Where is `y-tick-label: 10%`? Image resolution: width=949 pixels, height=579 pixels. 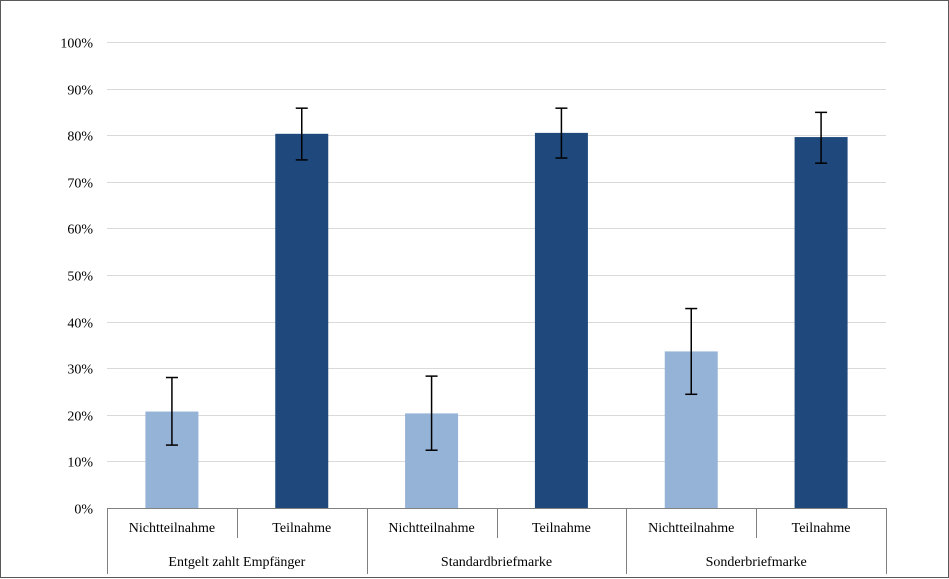 y-tick-label: 10% is located at coordinates (80, 463).